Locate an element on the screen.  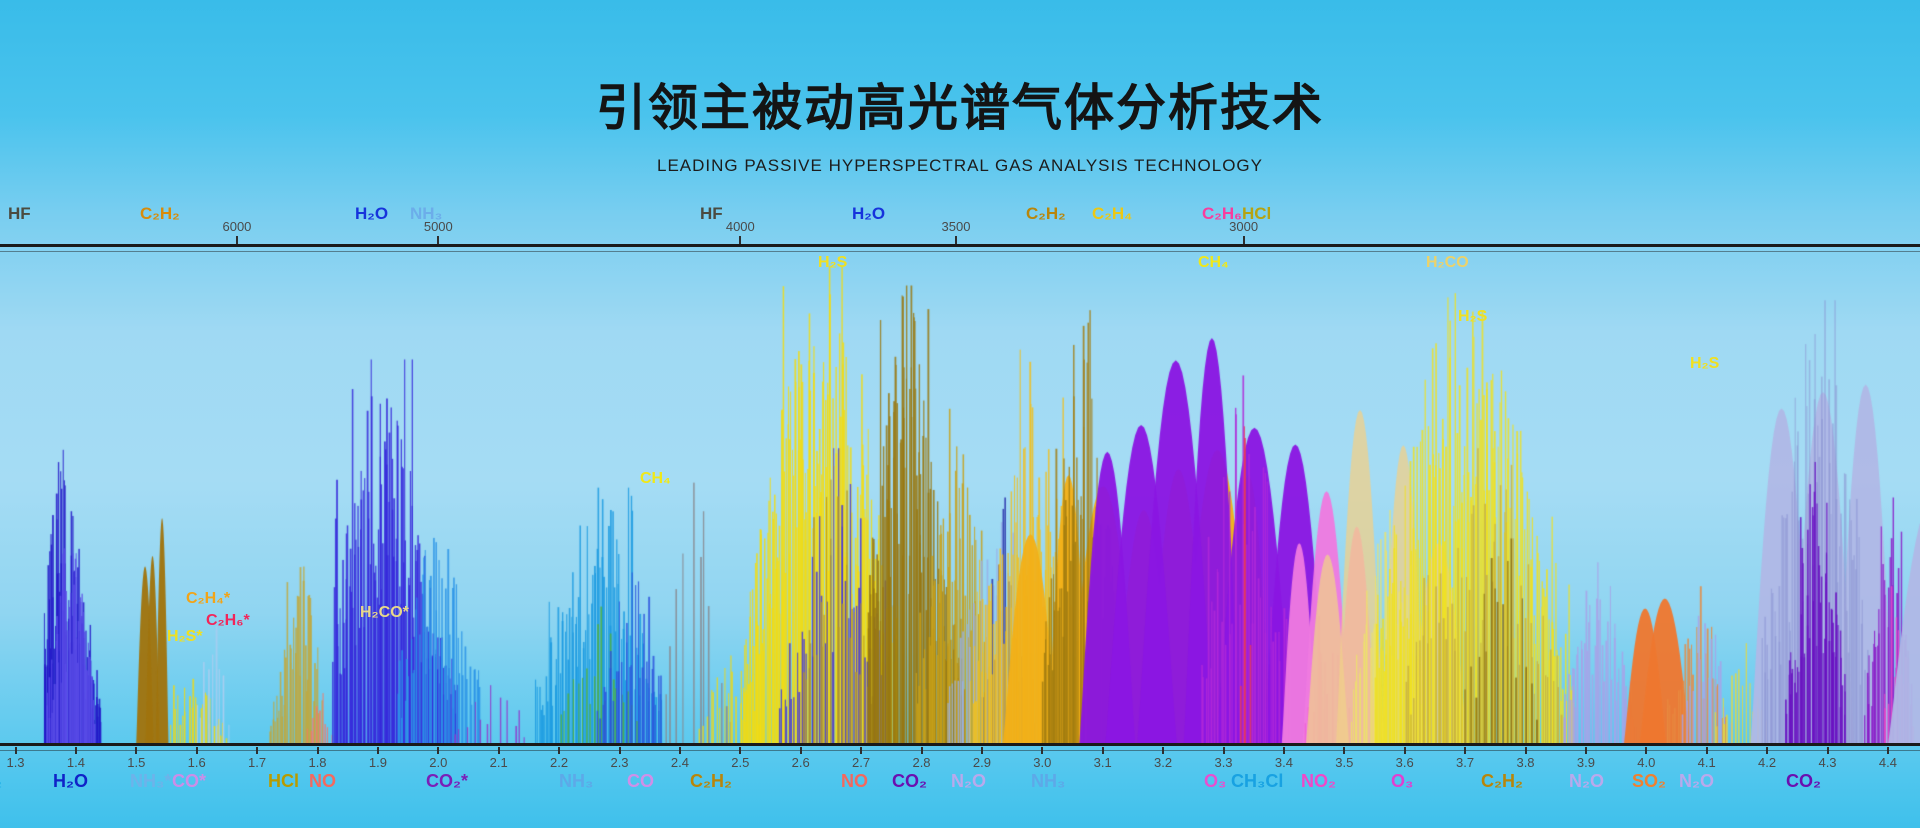
axis-tick-label: 3500 is located at coordinates (956, 226).